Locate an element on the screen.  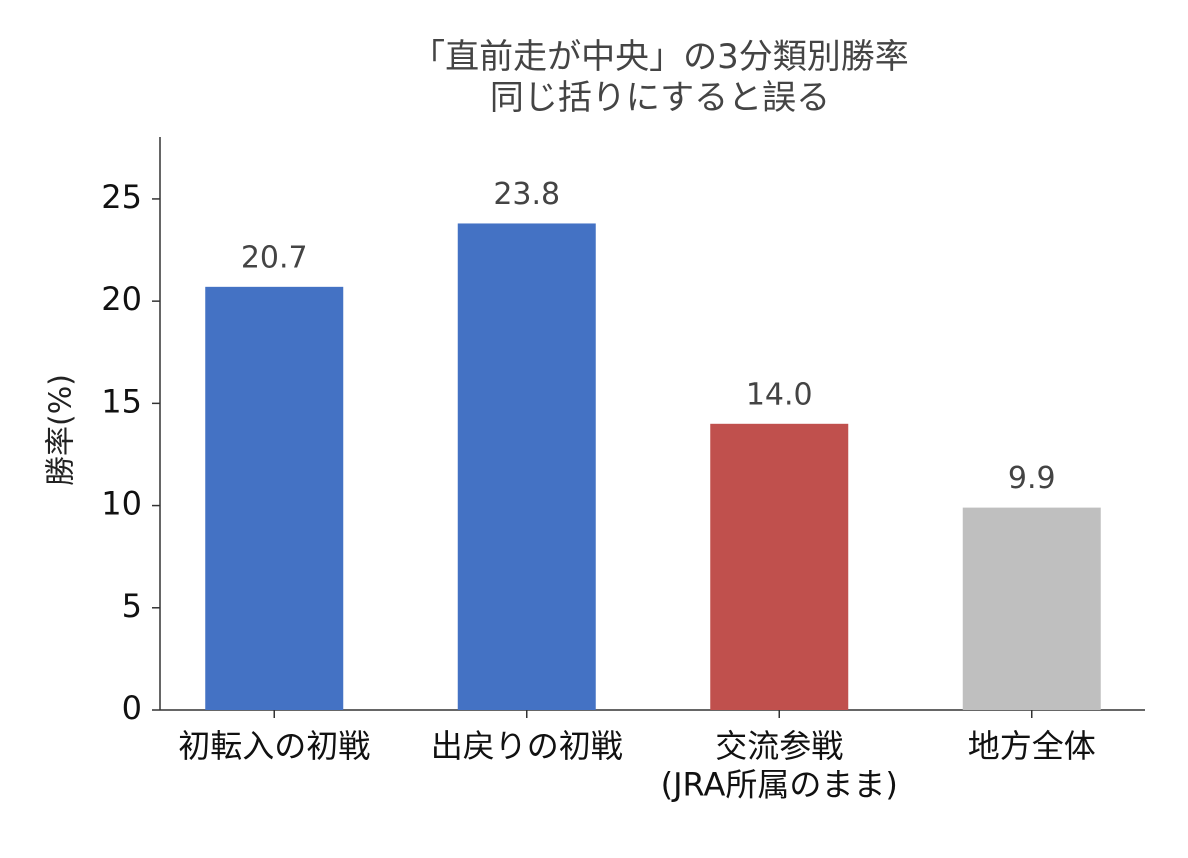
y-tick-label: 25 is located at coordinates (121, 197).